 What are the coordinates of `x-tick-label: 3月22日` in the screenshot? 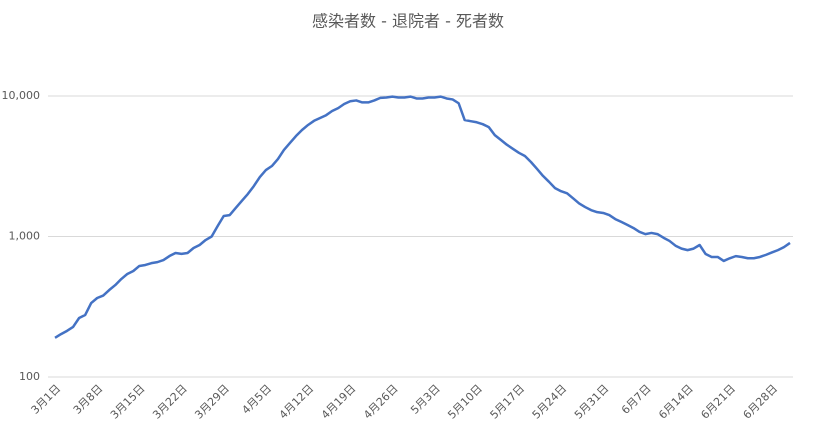 It's located at (170, 402).